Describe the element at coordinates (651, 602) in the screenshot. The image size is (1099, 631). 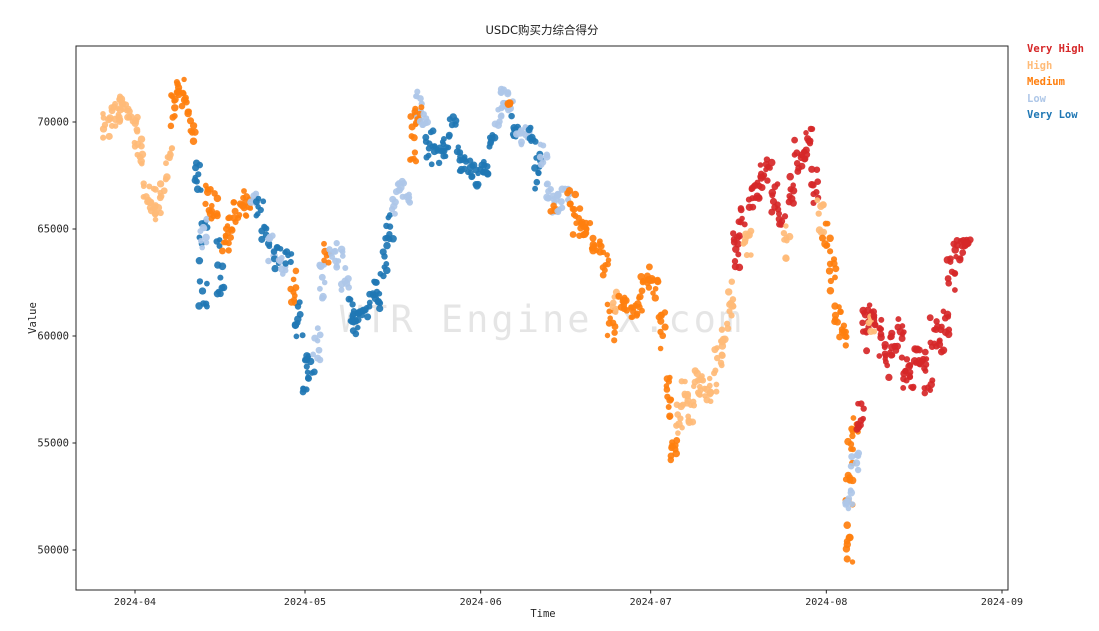
I see `x-tick-label: 2024-07` at that location.